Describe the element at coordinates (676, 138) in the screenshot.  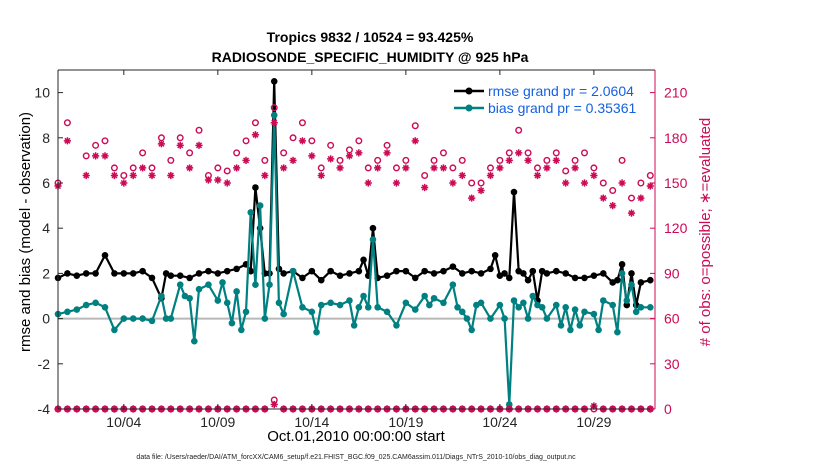
I see `y-tick-label-right: 180` at that location.